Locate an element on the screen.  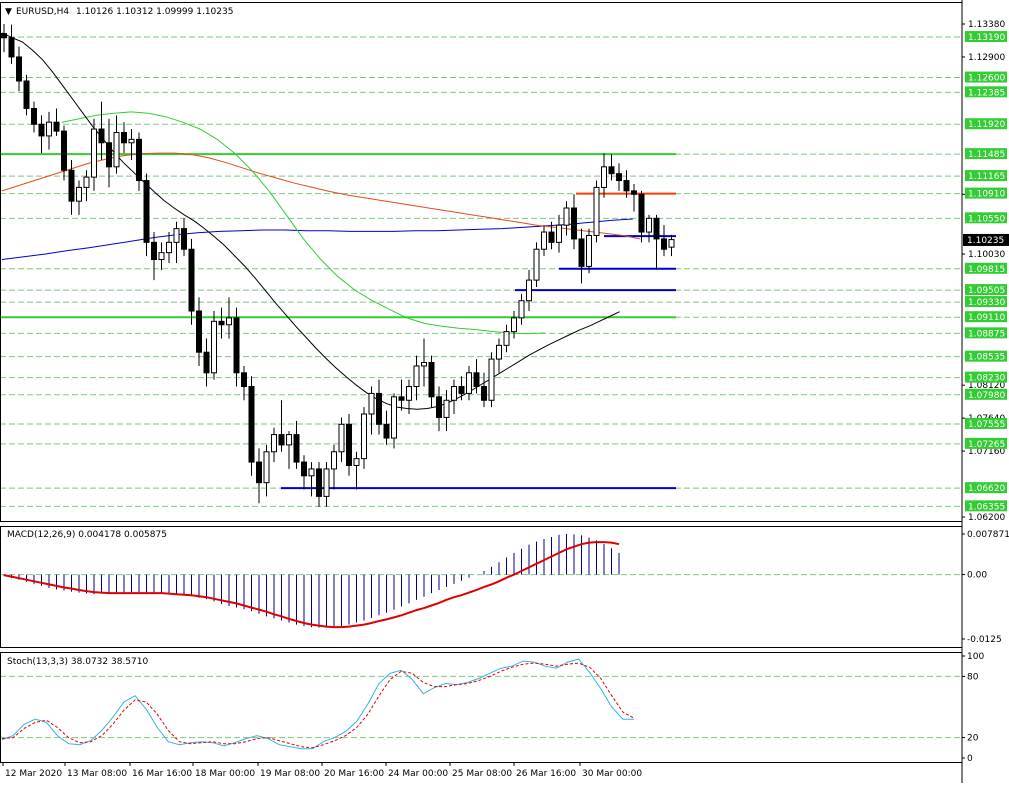
price-level-box is located at coordinates (986, 333).